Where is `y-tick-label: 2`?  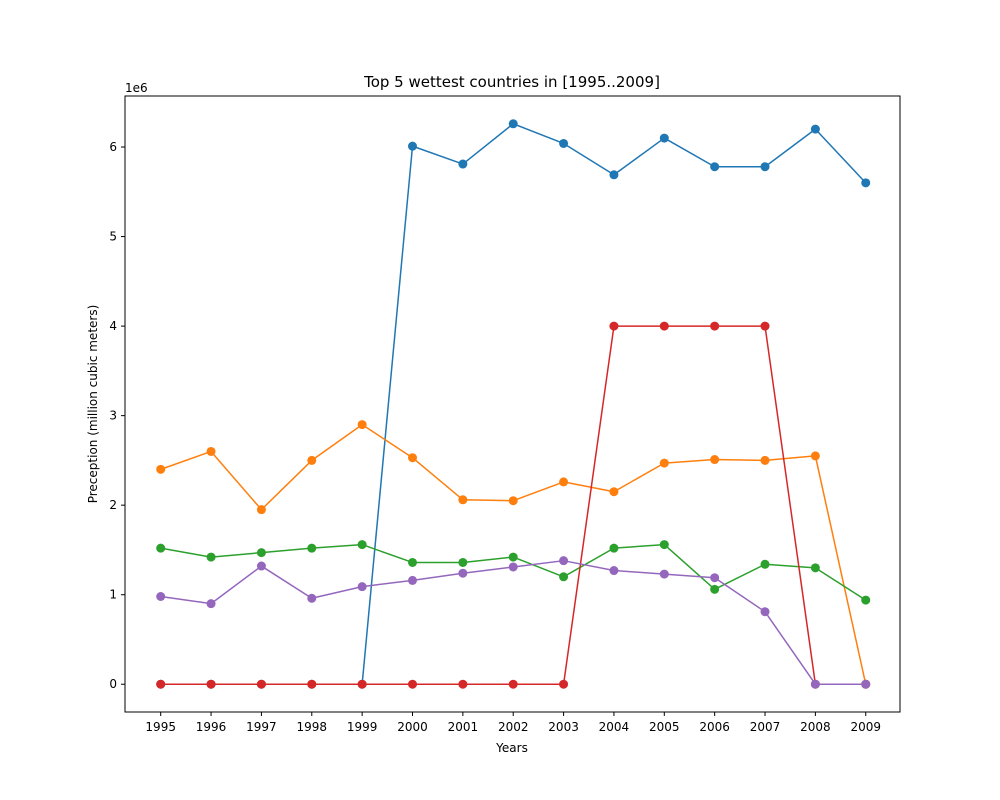
y-tick-label: 2 is located at coordinates (113, 505).